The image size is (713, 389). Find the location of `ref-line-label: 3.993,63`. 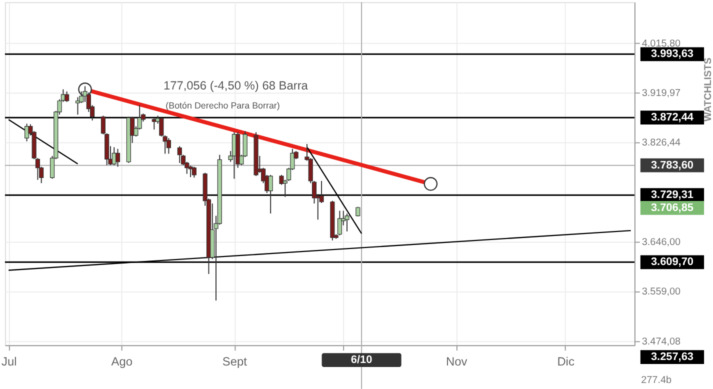

ref-line-label: 3.993,63 is located at coordinates (672, 54).